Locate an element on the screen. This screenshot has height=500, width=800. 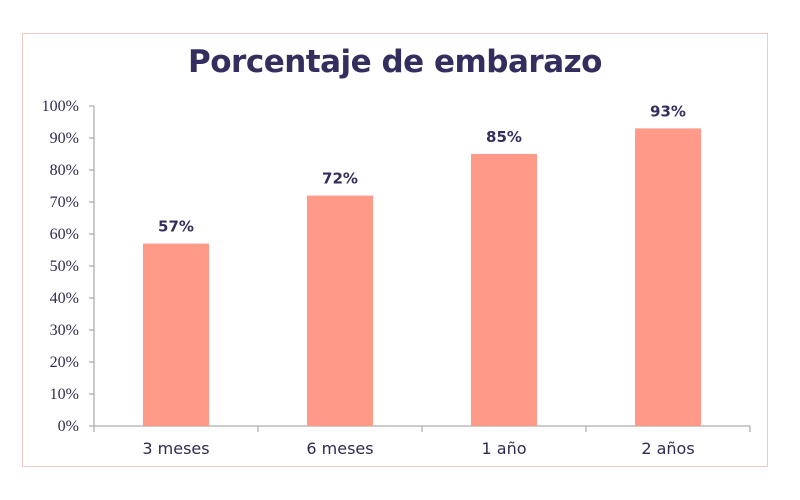
y-tick-label: 40% is located at coordinates (64, 298).